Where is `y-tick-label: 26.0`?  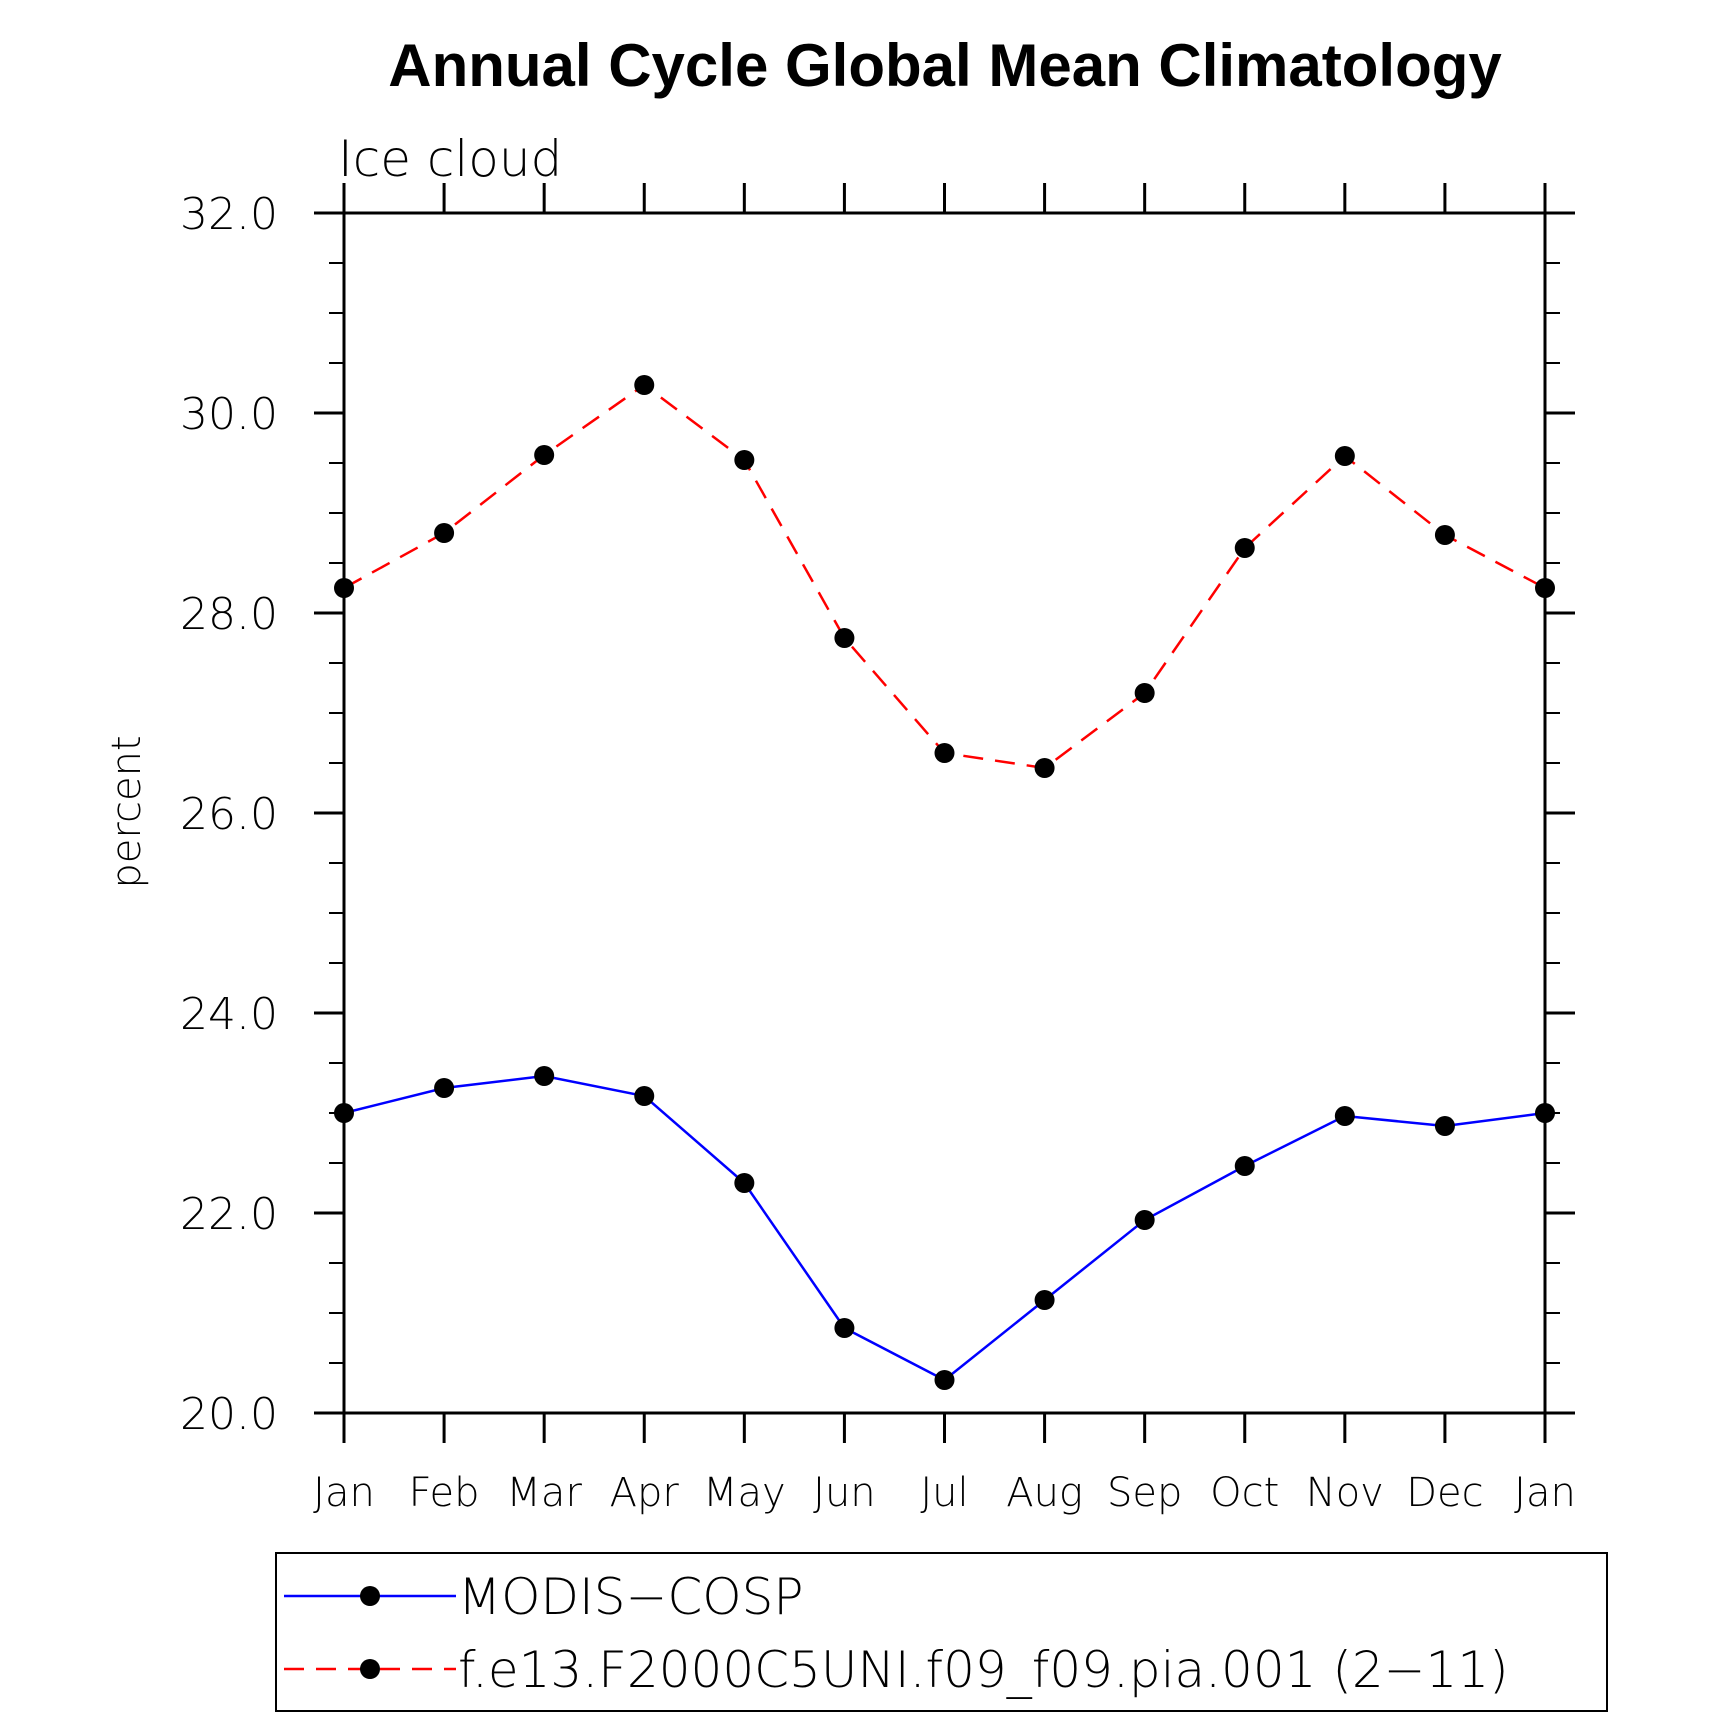 y-tick-label: 26.0 is located at coordinates (229, 814).